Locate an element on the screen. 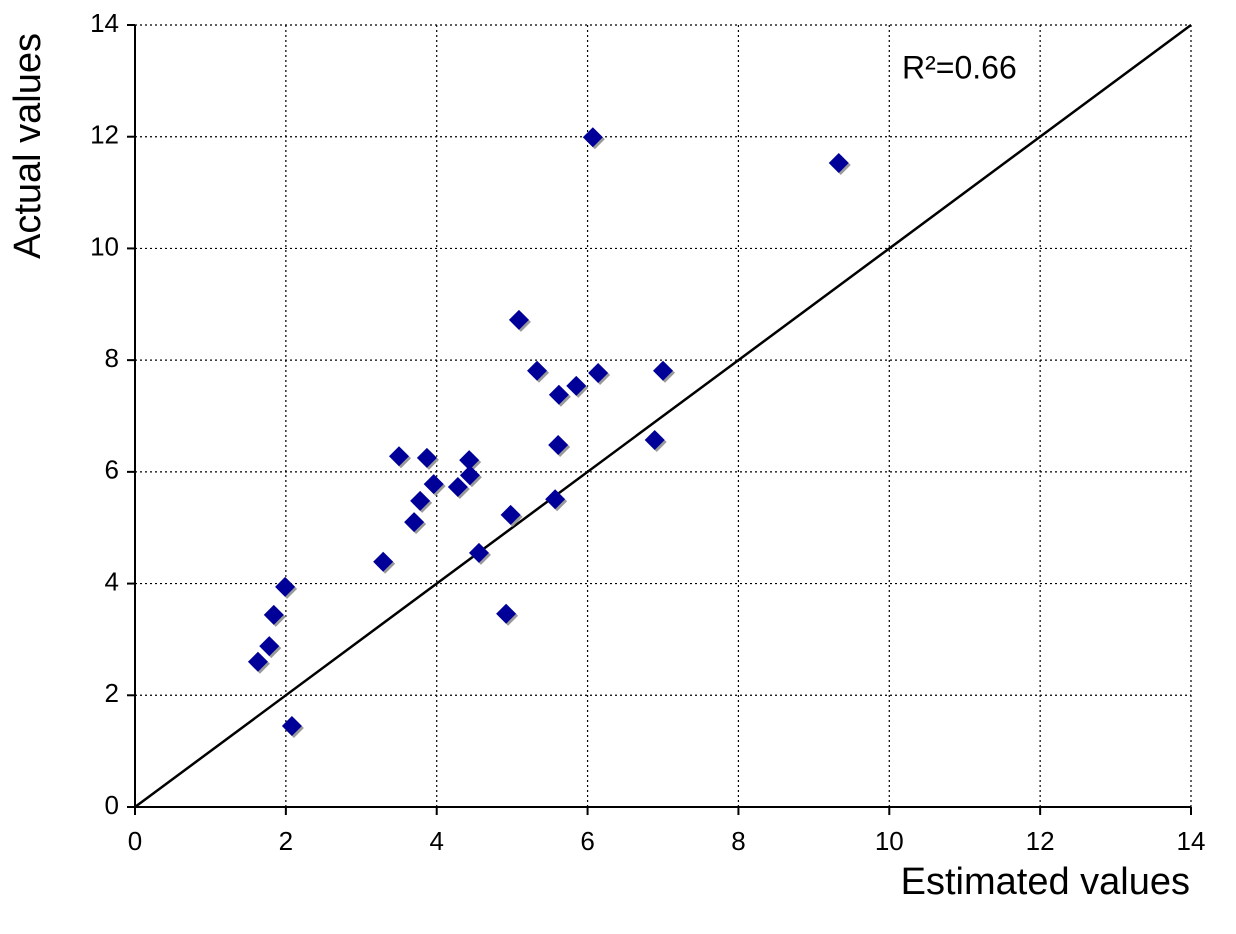  y-tick-label: 10 is located at coordinates (104, 246).